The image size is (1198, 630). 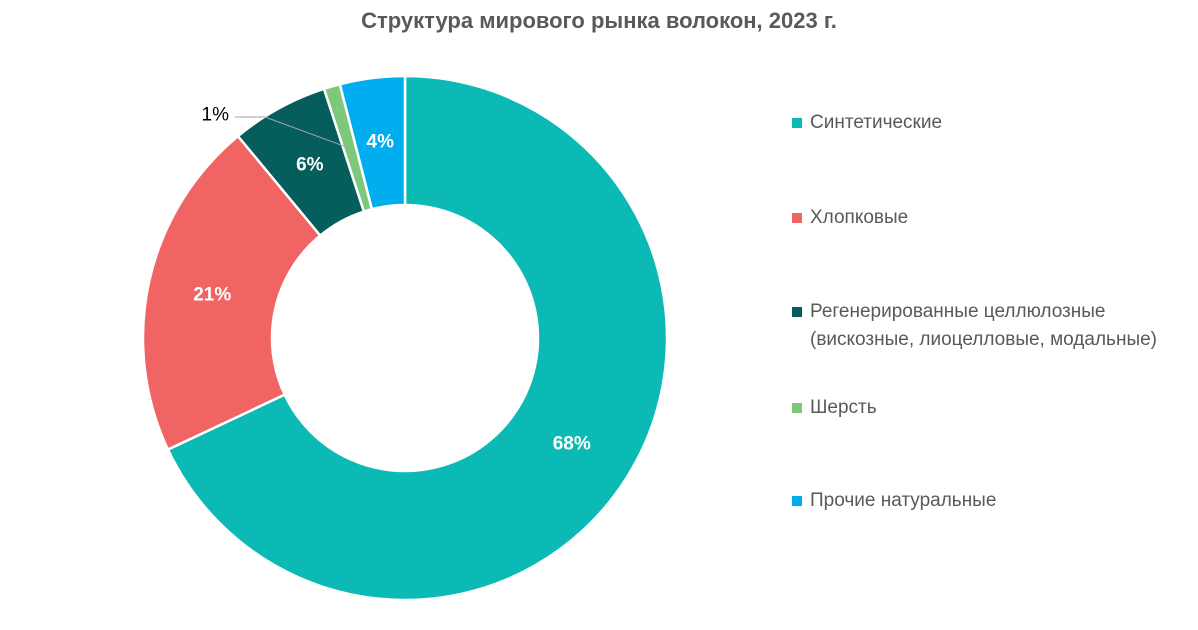 What do you see at coordinates (310, 164) in the screenshot?
I see `data-label-регенерированные: 6%` at bounding box center [310, 164].